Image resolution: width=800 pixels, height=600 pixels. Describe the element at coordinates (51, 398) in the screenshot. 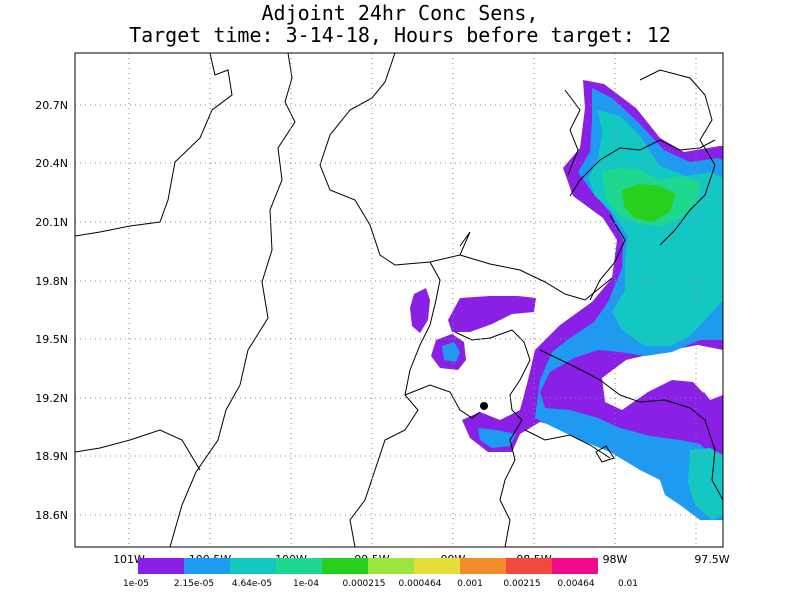

I see `lat-tick-label: 19.2N` at that location.